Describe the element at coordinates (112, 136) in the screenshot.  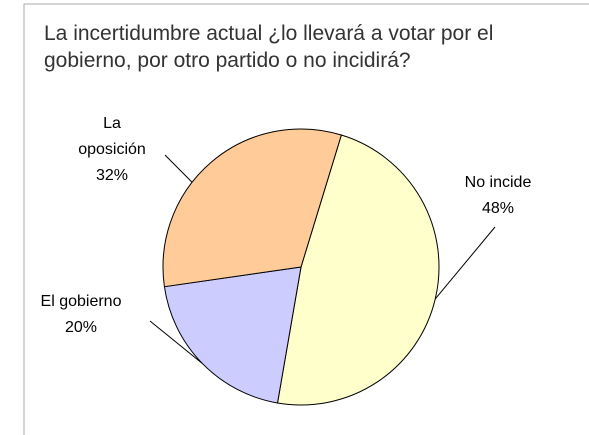
I see `slice-label: La oposición` at that location.